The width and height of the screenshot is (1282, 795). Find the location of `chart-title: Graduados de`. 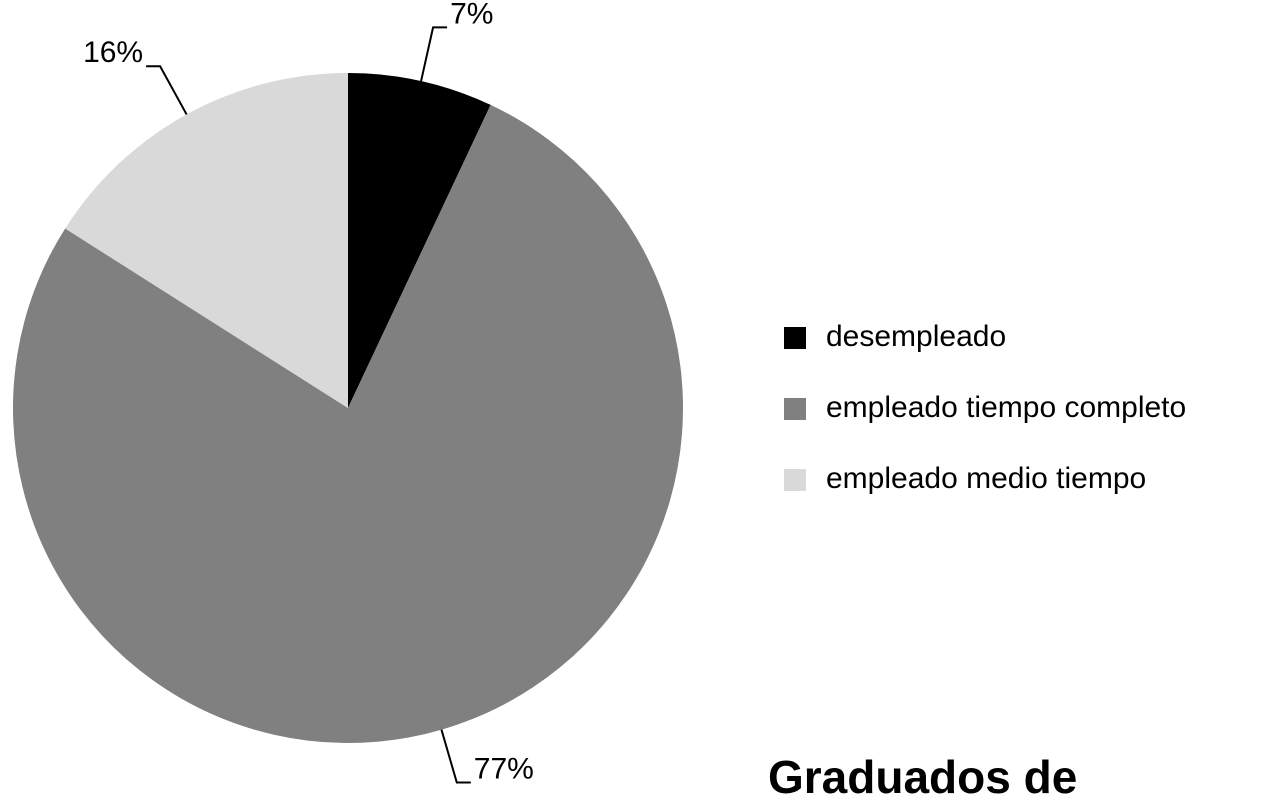

chart-title: Graduados de is located at coordinates (922, 773).